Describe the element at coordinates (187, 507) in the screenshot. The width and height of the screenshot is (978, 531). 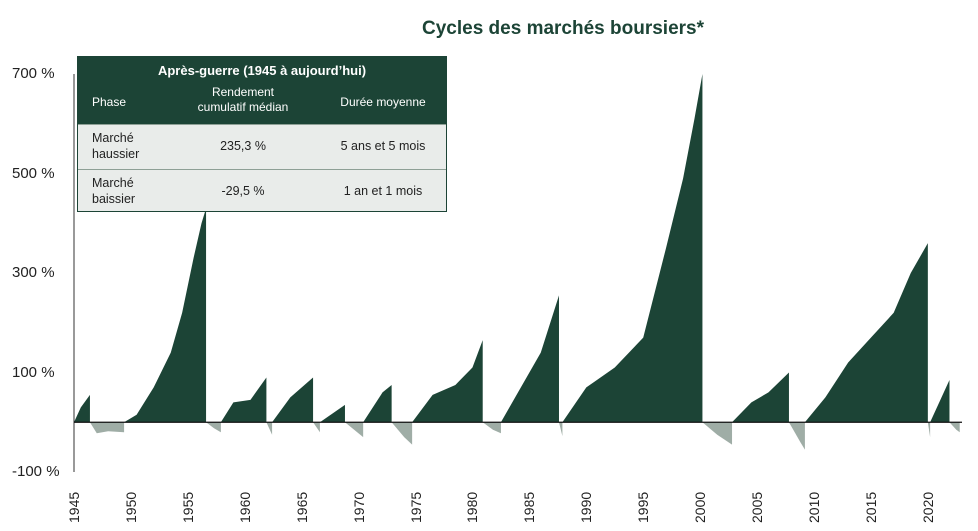
I see `x-tick-label: 1955` at that location.